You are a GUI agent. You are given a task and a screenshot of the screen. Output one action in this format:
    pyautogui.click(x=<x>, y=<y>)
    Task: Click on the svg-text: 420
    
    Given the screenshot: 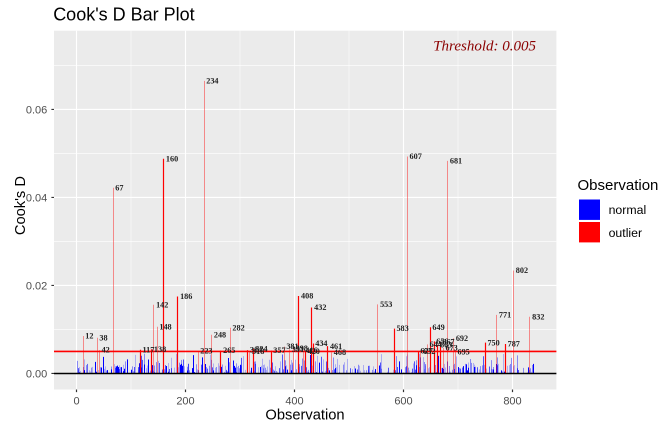 What is the action you would take?
    pyautogui.click(x=314, y=351)
    